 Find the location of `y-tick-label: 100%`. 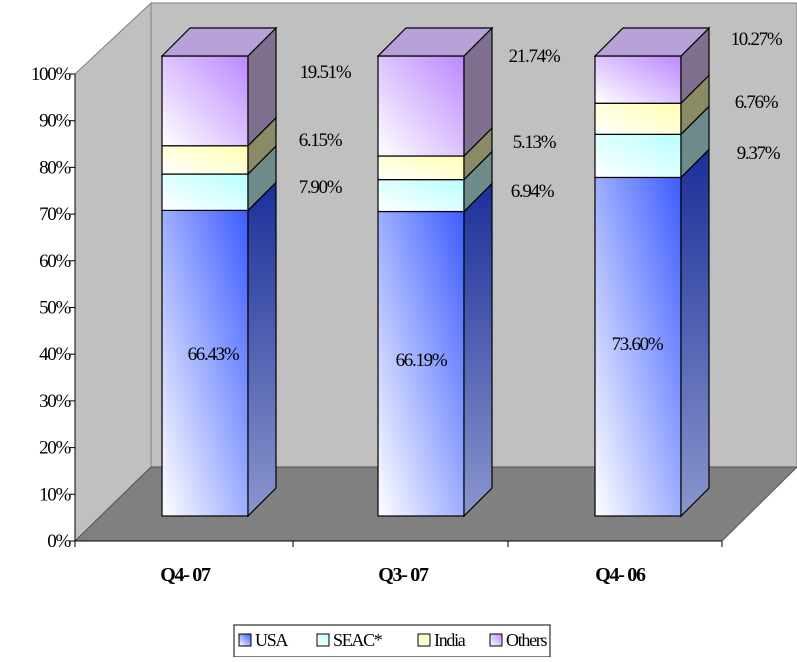

y-tick-label: 100% is located at coordinates (51, 74).